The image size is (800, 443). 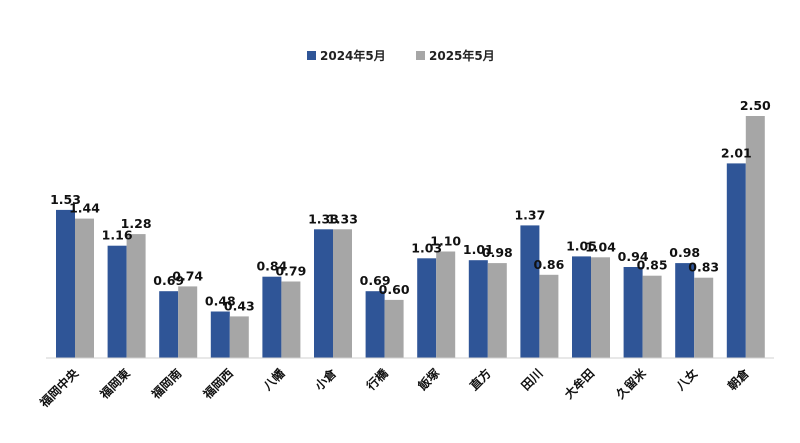 I want to click on legend-swatch-2024, so click(x=311, y=55).